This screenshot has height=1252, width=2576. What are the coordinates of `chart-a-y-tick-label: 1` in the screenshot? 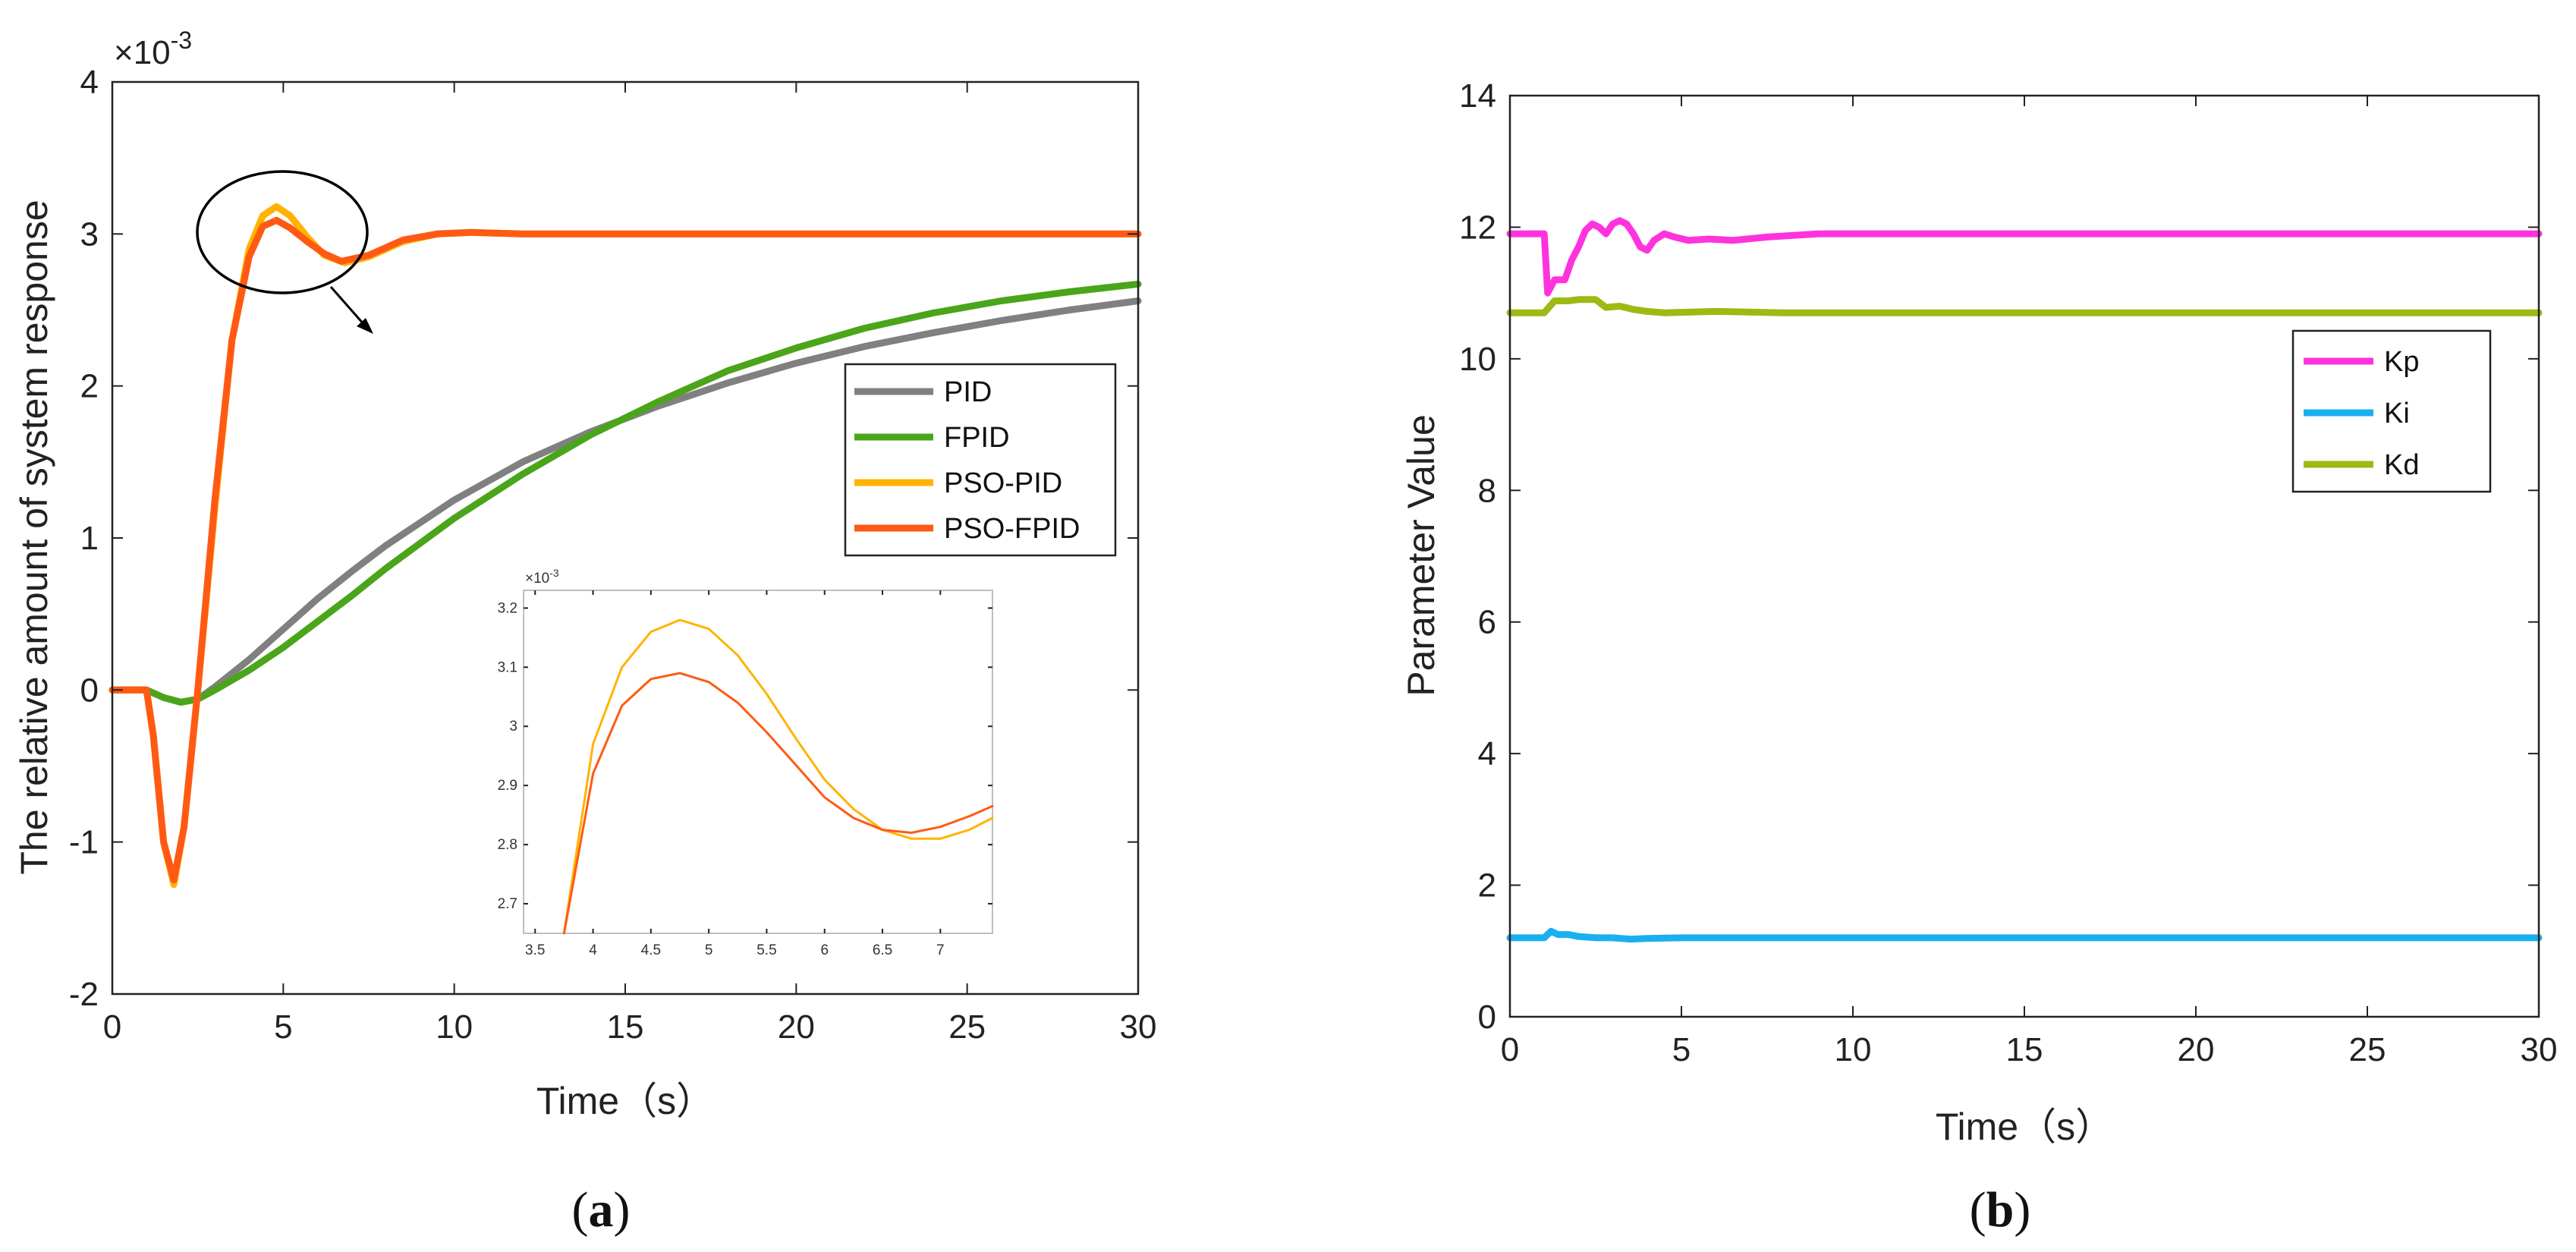 It's located at (89, 538).